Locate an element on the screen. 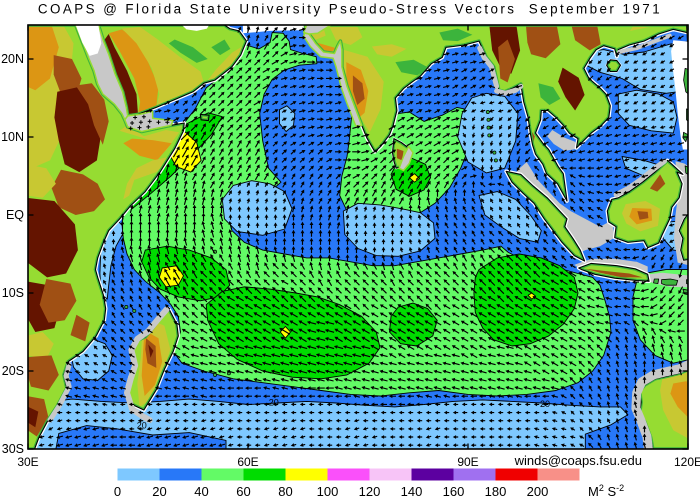 Image resolution: width=700 pixels, height=500 pixels. svg-text: 10N is located at coordinates (12, 137).